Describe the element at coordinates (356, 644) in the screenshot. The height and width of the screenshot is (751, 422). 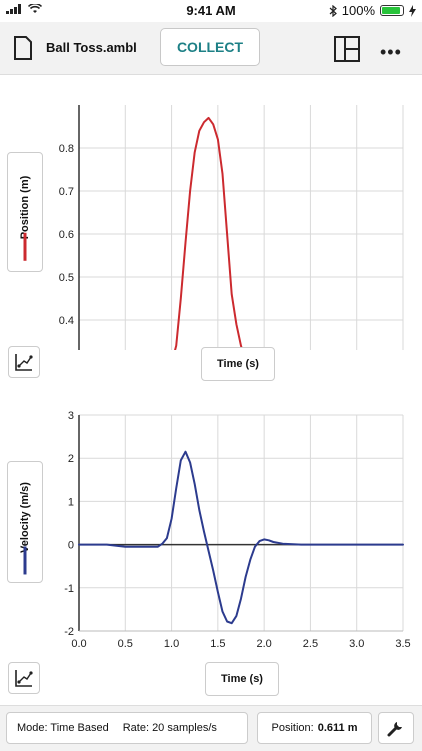
I see `x-tick-label: 3.0` at that location.